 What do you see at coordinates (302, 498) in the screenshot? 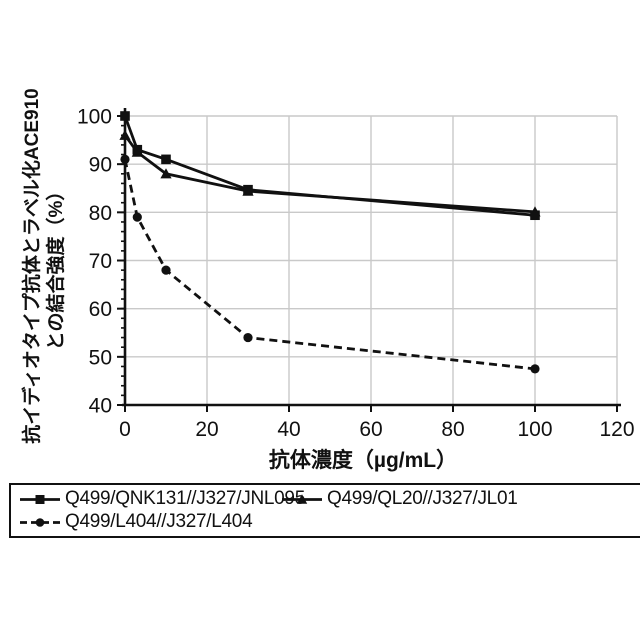
I see `legend-marker-triangle-solid-line` at bounding box center [302, 498].